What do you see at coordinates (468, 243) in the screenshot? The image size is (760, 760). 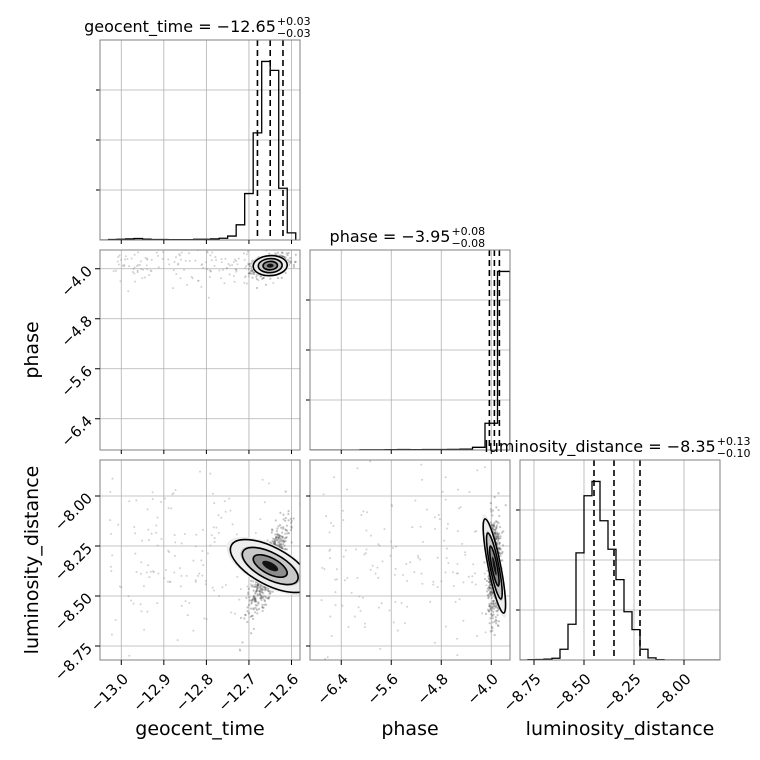 I see `title-lower-error: −0.08` at bounding box center [468, 243].